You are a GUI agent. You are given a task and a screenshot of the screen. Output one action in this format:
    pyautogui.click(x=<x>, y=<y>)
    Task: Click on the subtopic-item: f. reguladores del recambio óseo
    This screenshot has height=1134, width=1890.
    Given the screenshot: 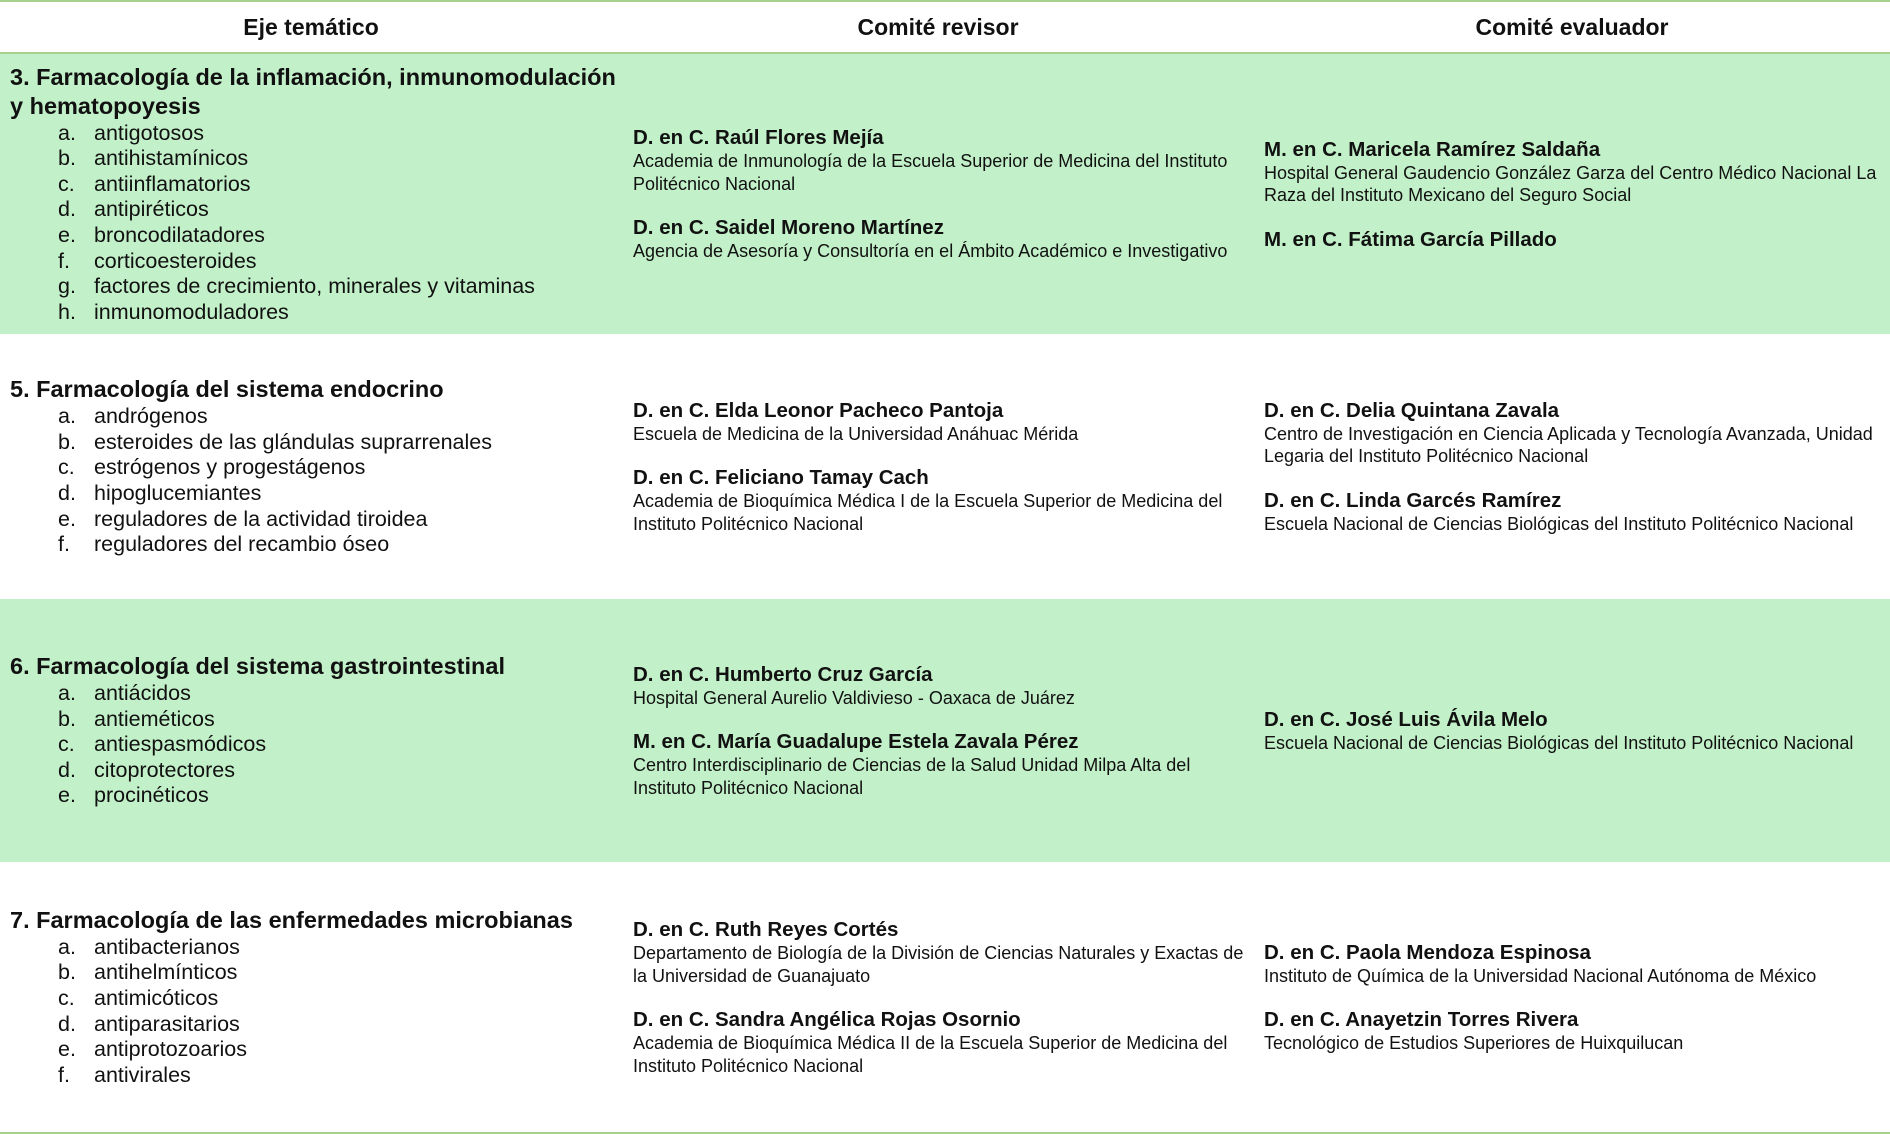 What is the action you would take?
    pyautogui.click(x=315, y=545)
    